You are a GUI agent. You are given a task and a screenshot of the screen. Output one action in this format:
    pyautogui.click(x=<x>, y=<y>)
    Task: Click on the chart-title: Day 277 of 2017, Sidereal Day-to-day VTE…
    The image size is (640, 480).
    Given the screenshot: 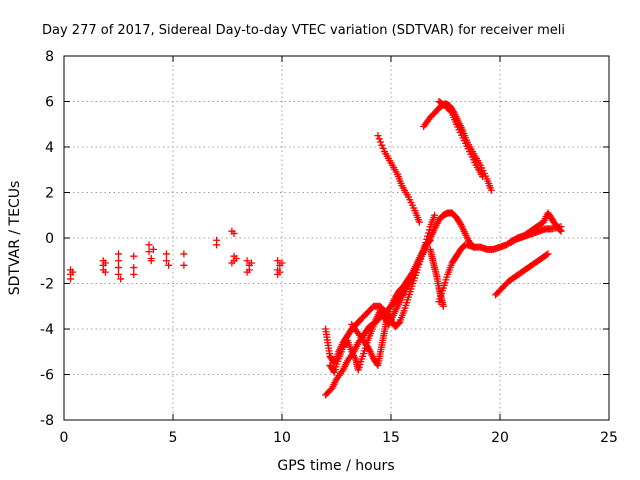 What is the action you would take?
    pyautogui.click(x=303, y=30)
    